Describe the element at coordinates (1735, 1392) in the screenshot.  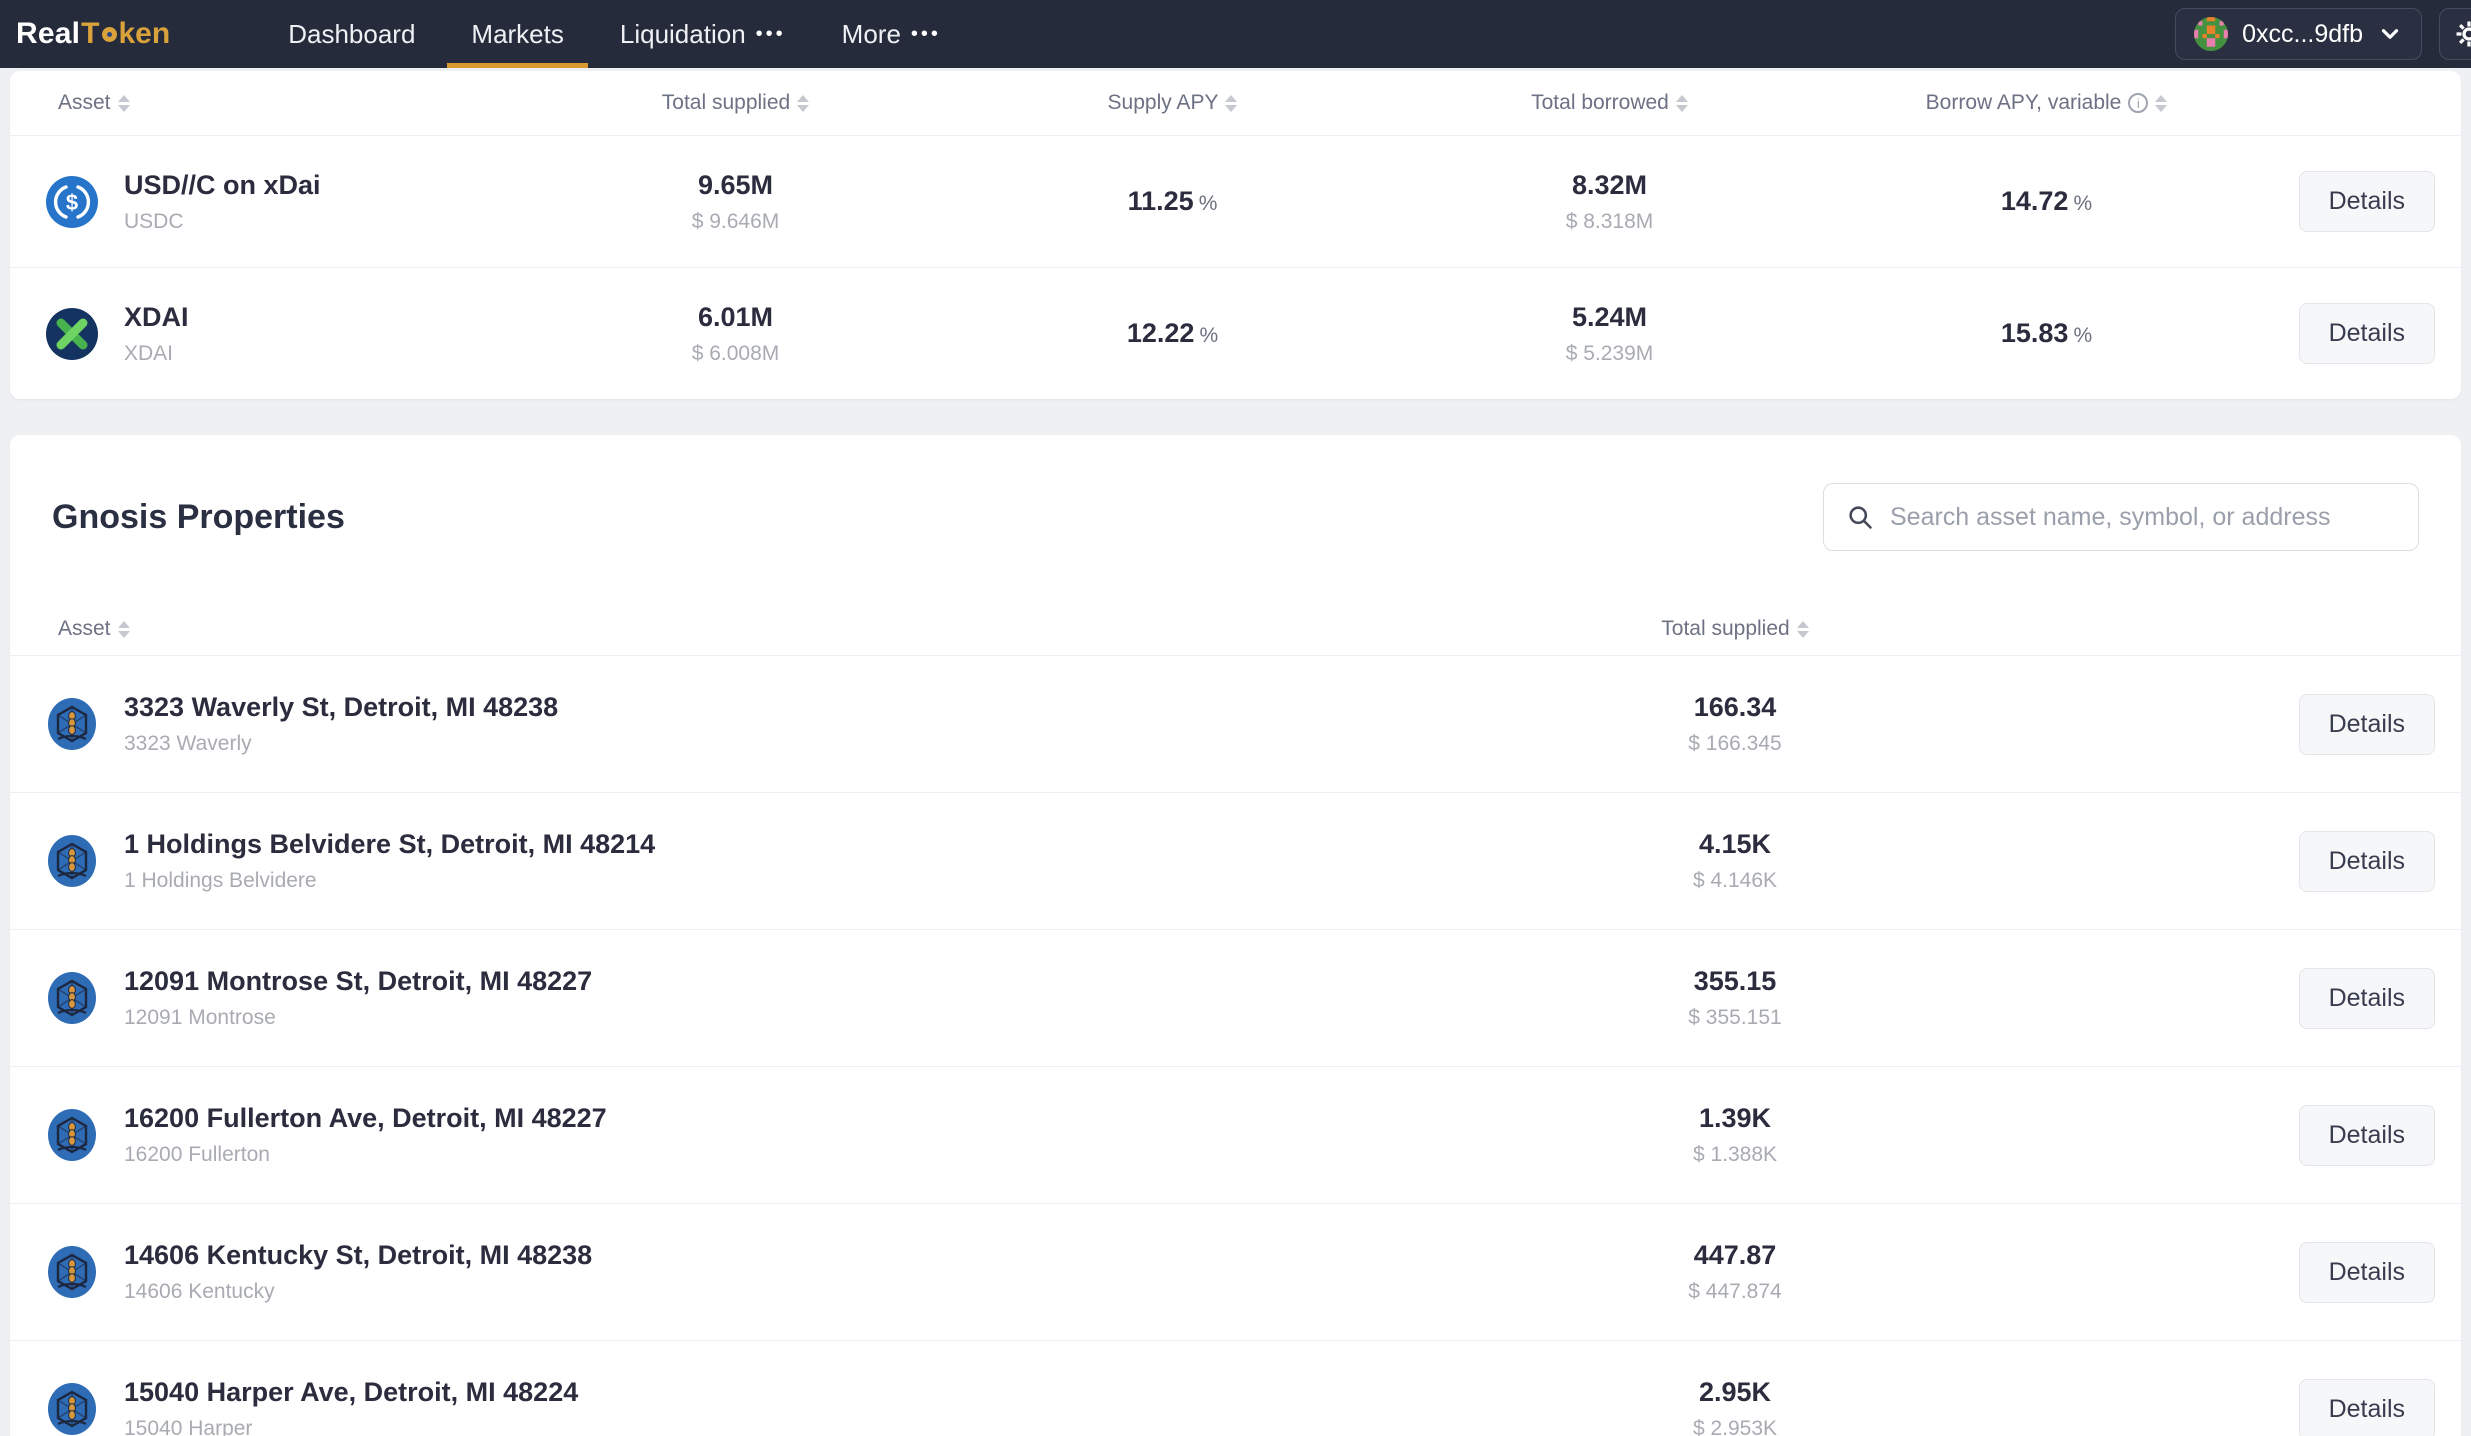
I see `total-supplied-value: 2.95K` at that location.